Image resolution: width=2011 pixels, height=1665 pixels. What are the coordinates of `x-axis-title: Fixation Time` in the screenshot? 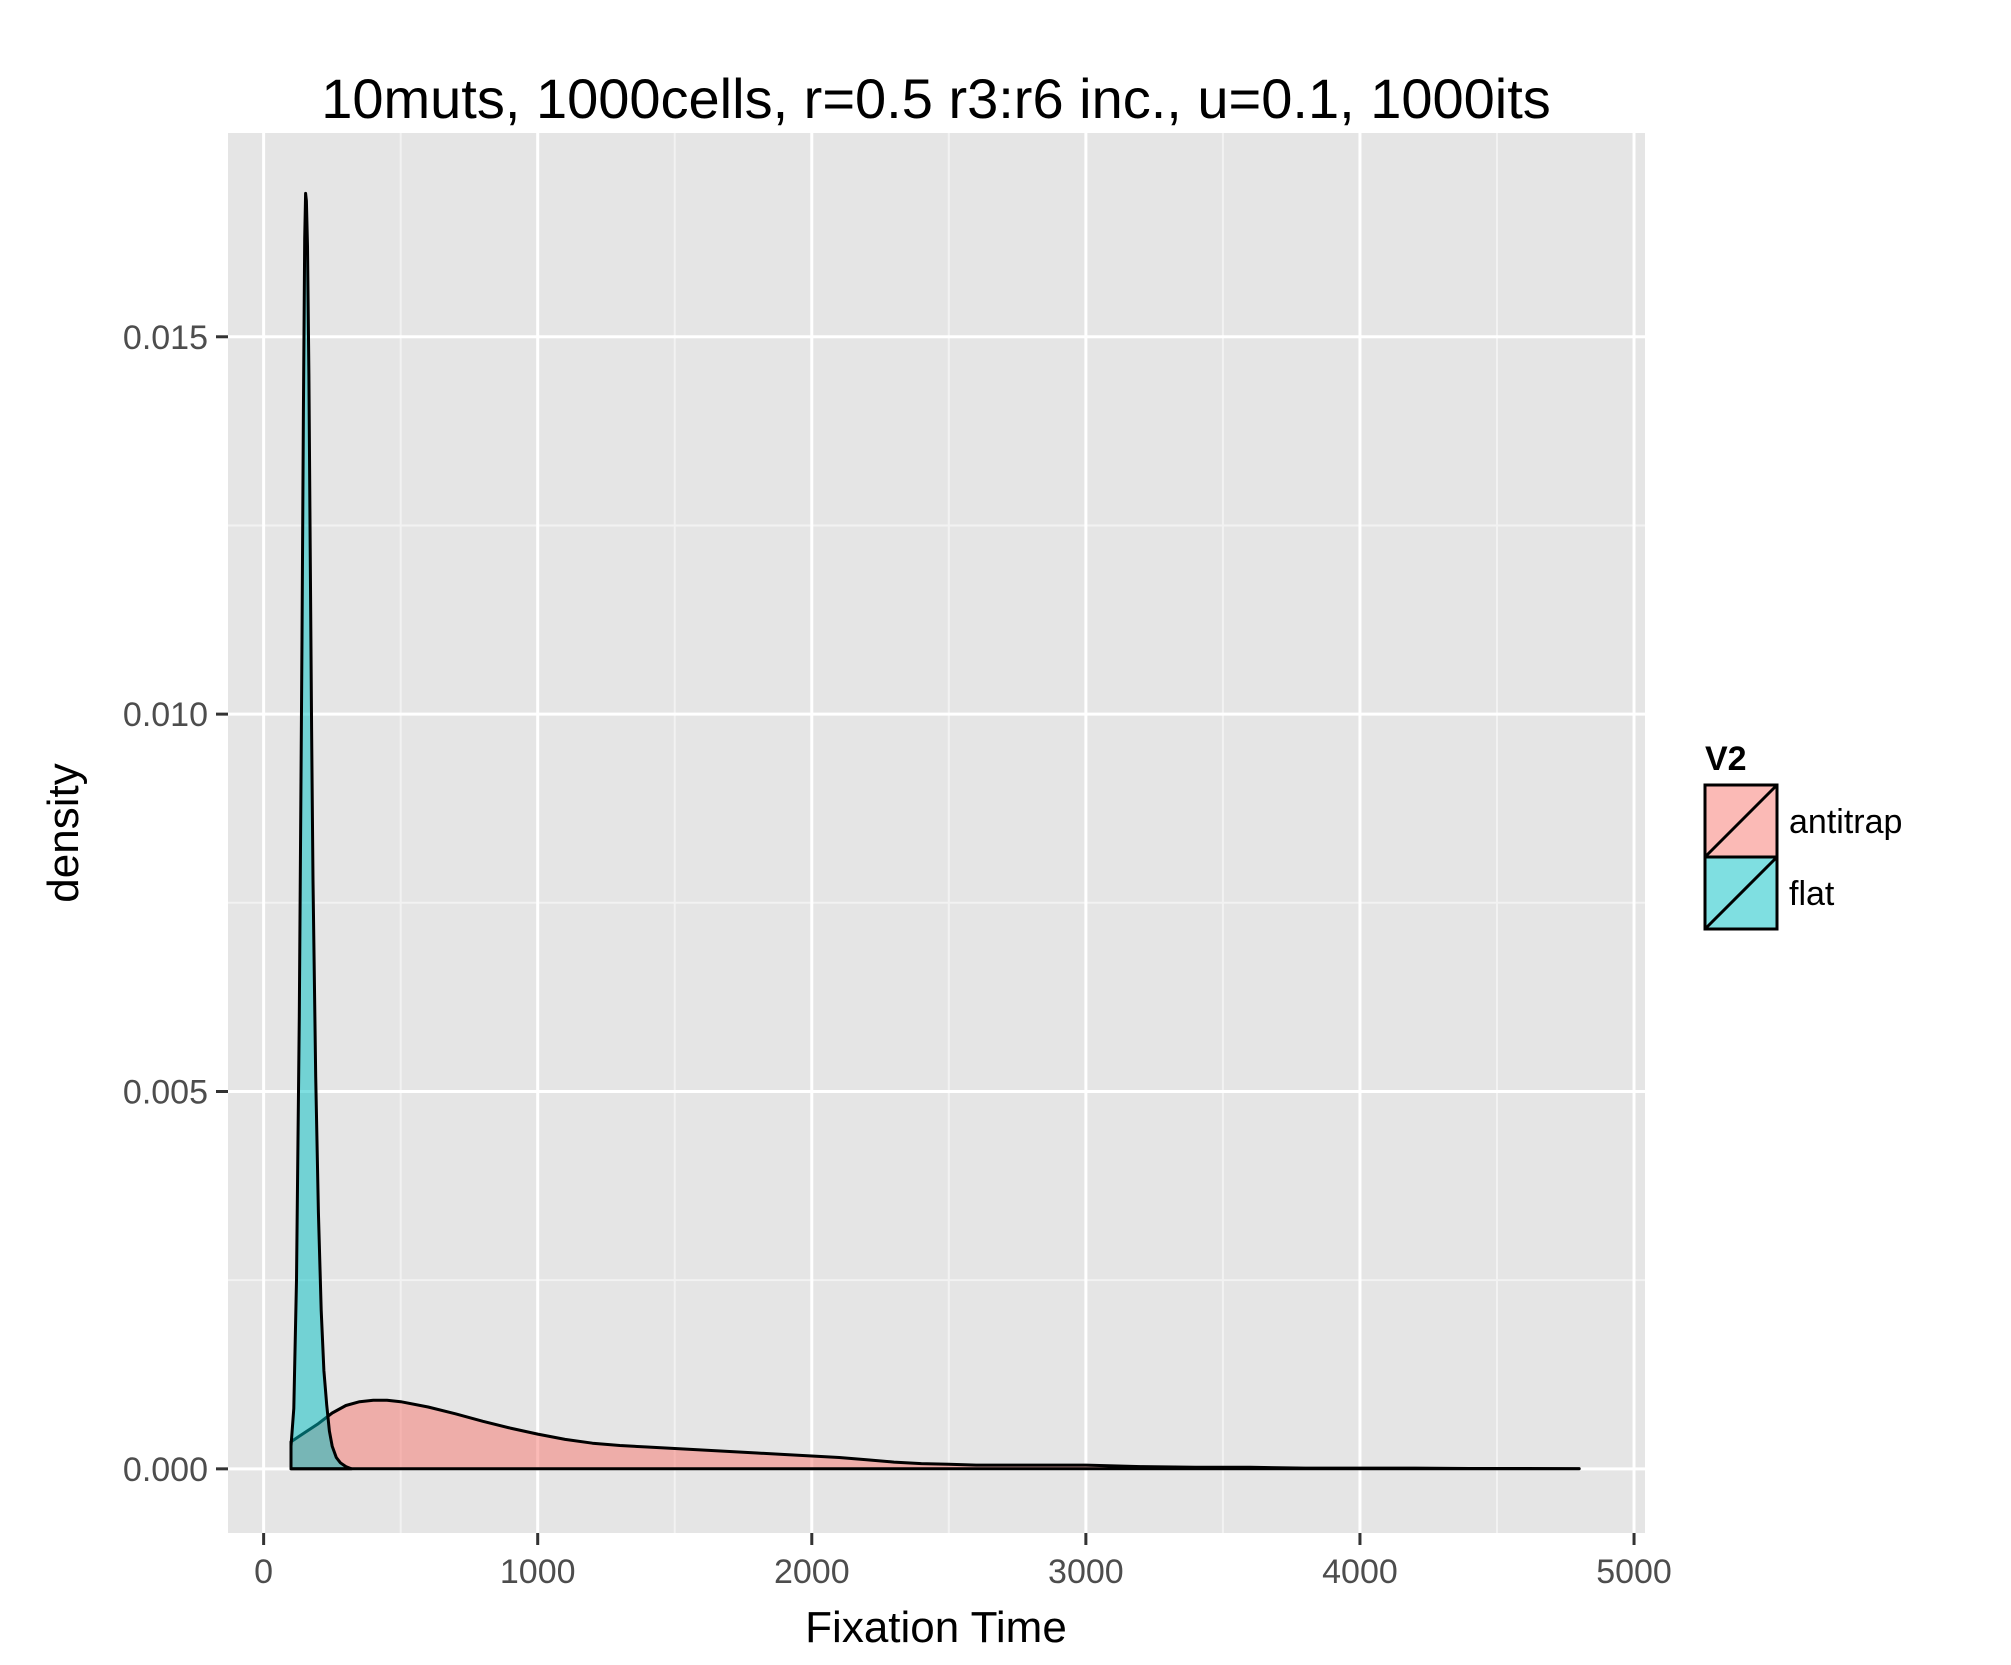 It's located at (936, 1627).